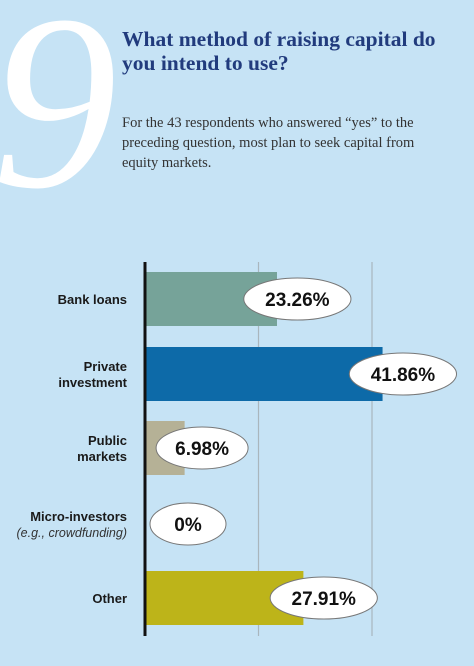 The width and height of the screenshot is (474, 666). I want to click on category-label: Other, so click(109, 598).